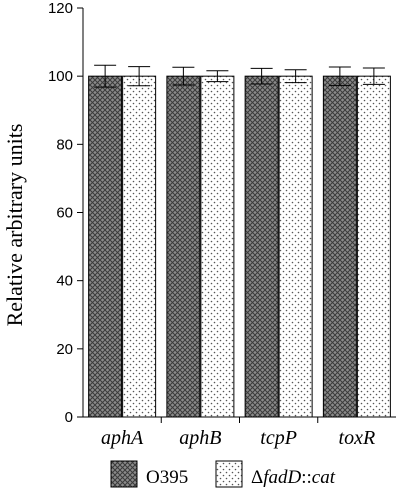  What do you see at coordinates (373, 246) in the screenshot?
I see `bar-fadd-toxR` at bounding box center [373, 246].